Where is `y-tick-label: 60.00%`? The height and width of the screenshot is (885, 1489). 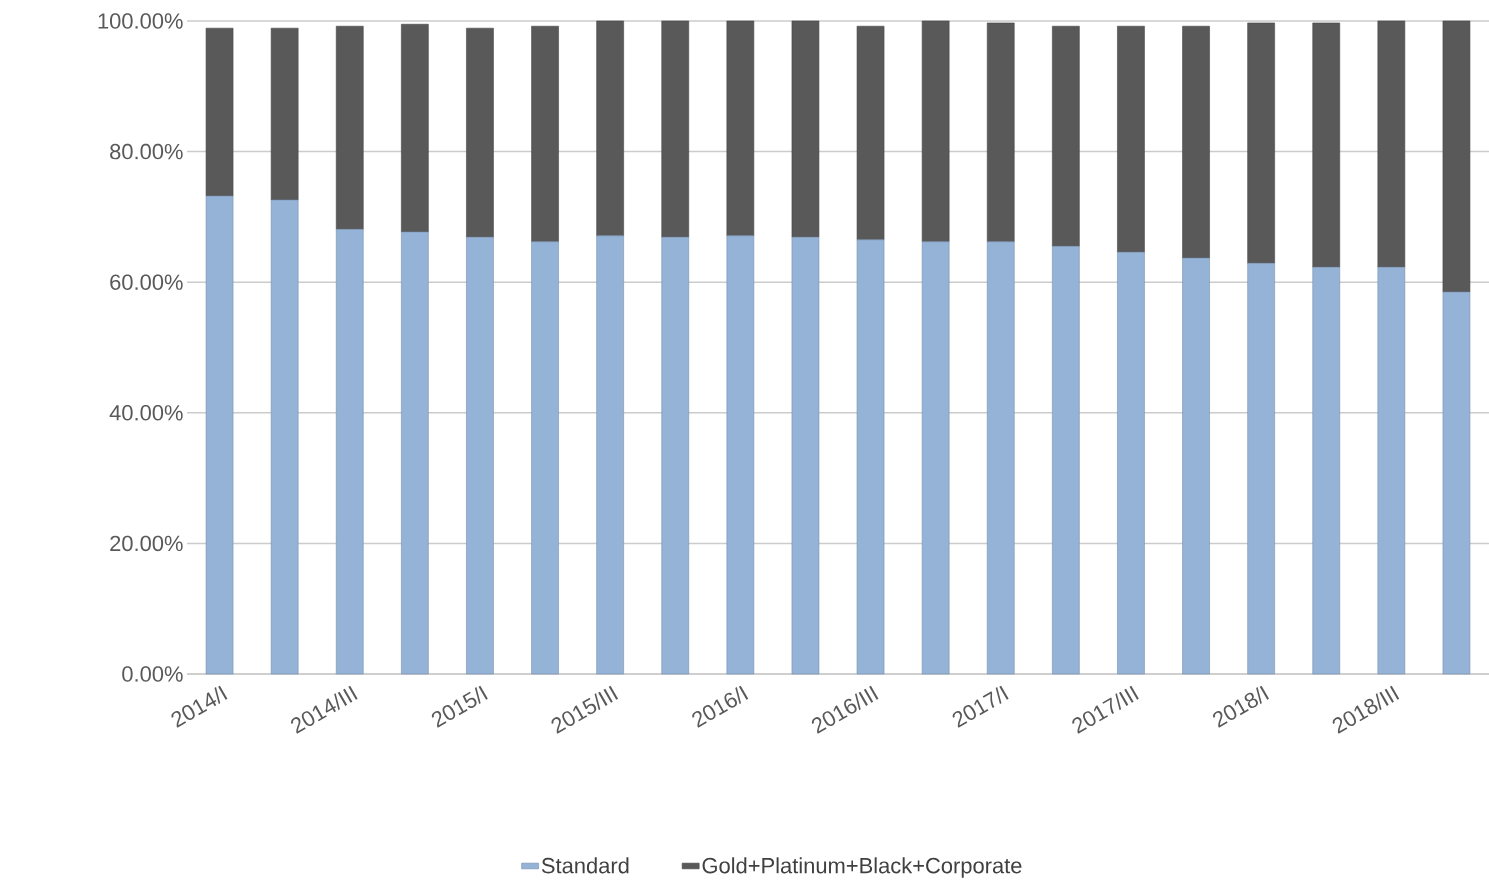
y-tick-label: 60.00% is located at coordinates (146, 282).